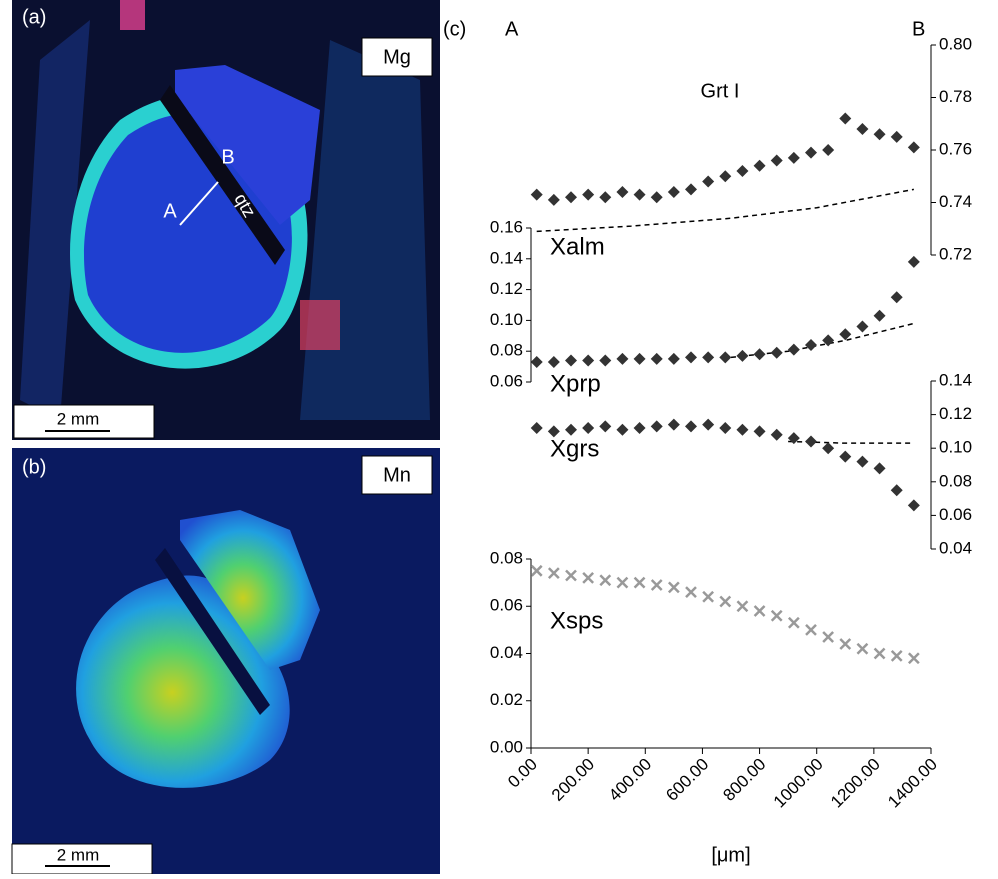 Image resolution: width=998 pixels, height=879 pixels. I want to click on trend-line, so click(725, 210).